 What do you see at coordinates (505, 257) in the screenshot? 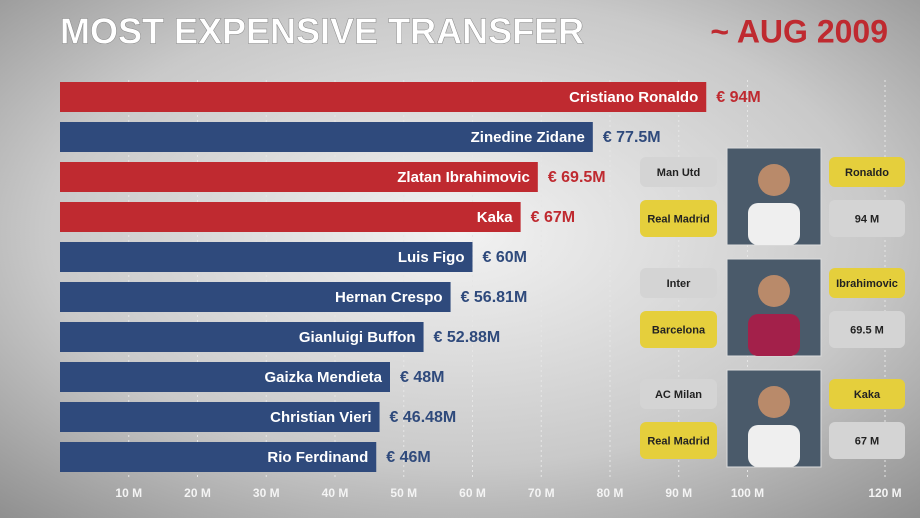
I see `value-label: € 60M` at bounding box center [505, 257].